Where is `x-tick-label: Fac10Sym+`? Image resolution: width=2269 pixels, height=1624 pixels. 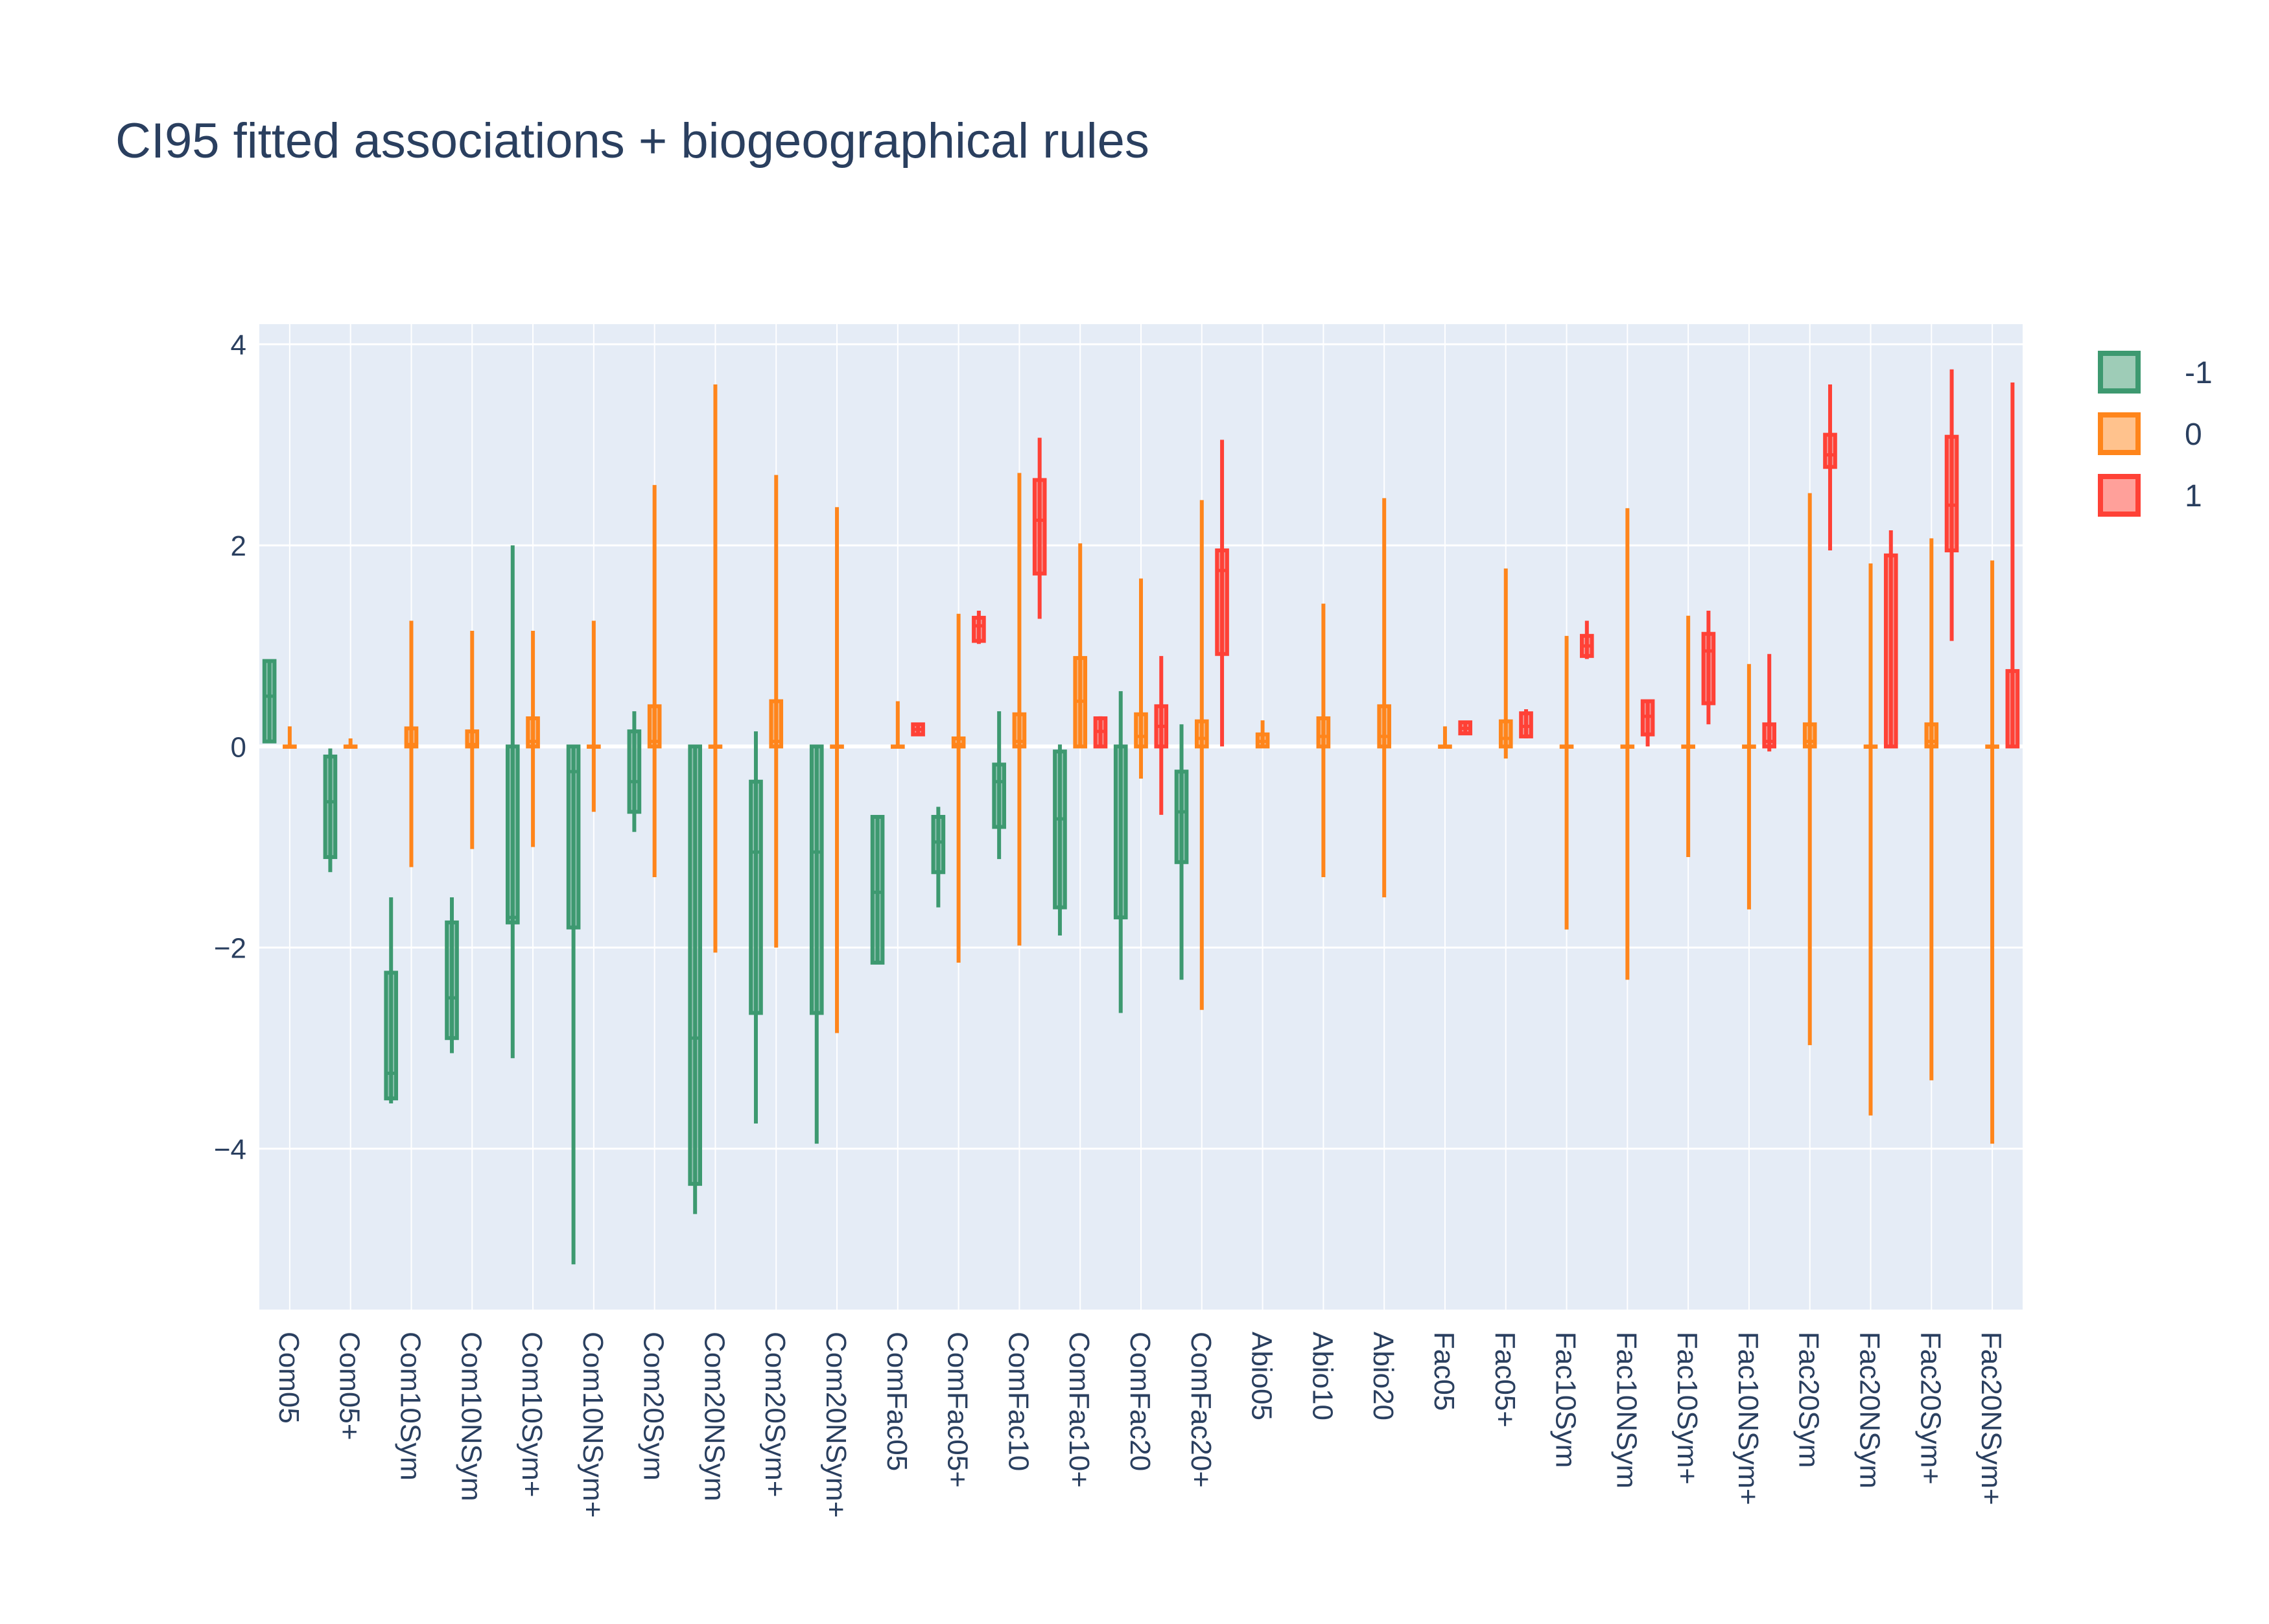 x-tick-label: Fac10Sym+ is located at coordinates (1687, 1409).